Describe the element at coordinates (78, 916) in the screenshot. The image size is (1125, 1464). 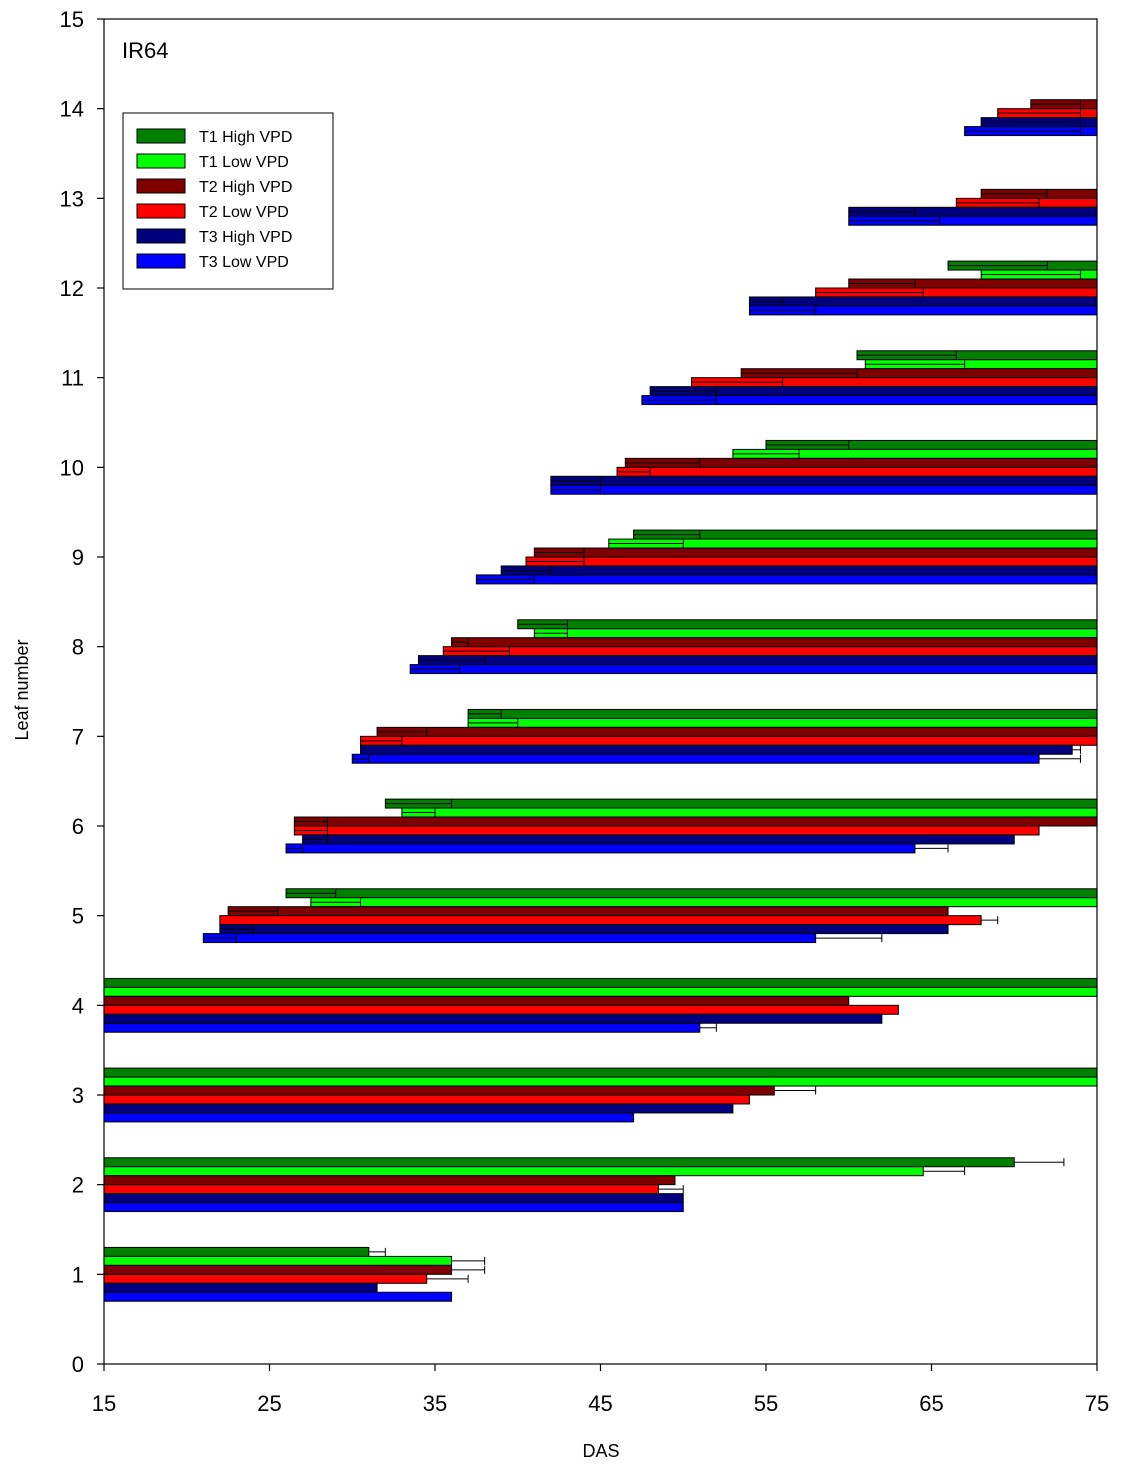
I see `y-tick-label-5: 5` at that location.